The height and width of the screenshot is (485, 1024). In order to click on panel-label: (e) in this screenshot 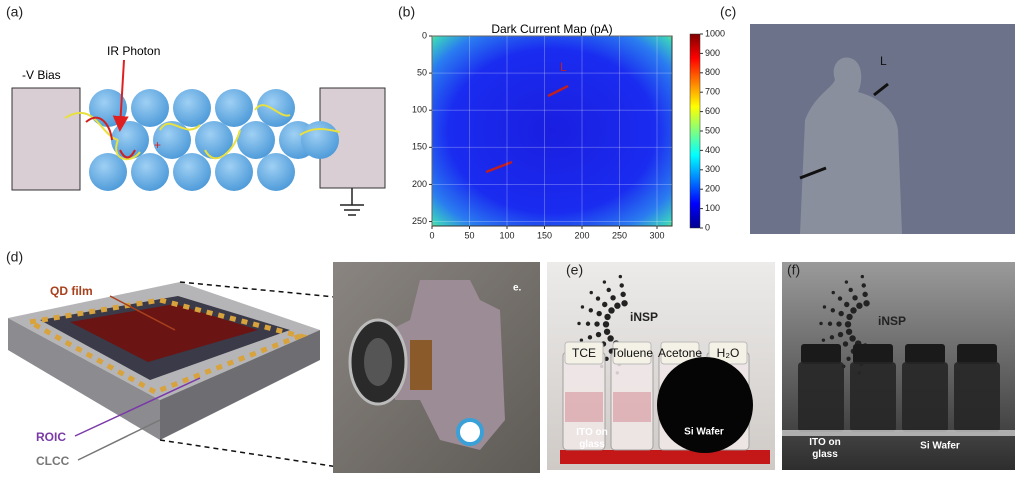, I will do `click(574, 270)`.